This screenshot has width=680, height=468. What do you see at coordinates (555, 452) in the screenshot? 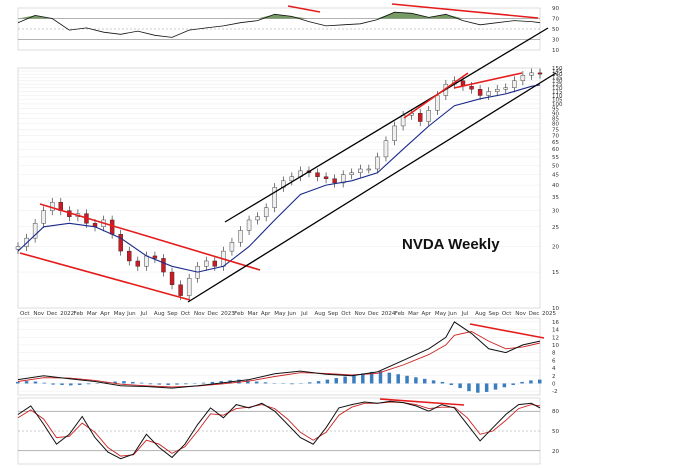
I see `stoch-tick-label: 20` at bounding box center [555, 452].